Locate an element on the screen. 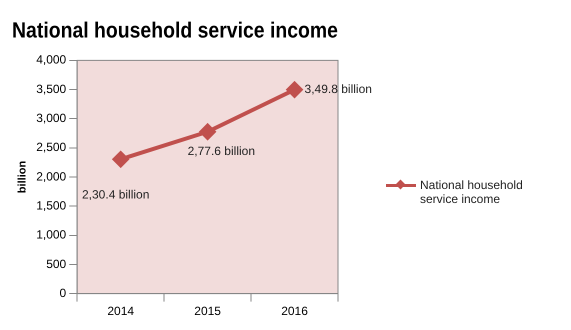 The height and width of the screenshot is (330, 571). y-tick-label: 4,000 is located at coordinates (51, 59).